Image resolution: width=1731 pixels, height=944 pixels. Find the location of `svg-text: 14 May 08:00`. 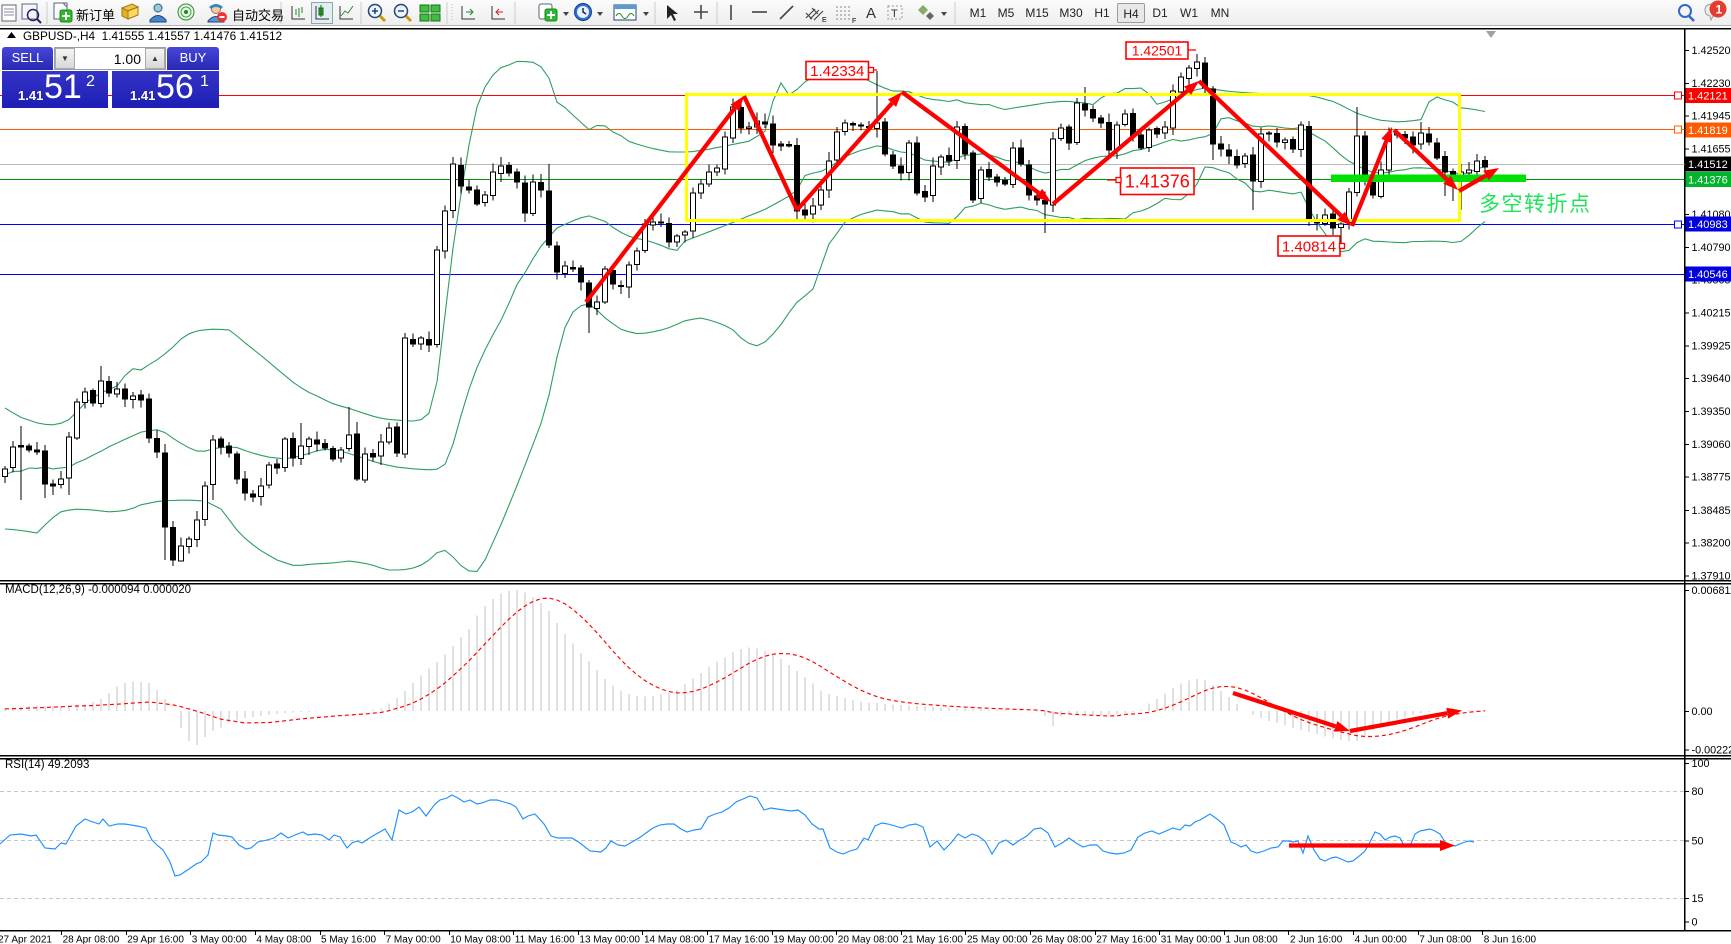

svg-text: 14 May 08:00 is located at coordinates (674, 939).